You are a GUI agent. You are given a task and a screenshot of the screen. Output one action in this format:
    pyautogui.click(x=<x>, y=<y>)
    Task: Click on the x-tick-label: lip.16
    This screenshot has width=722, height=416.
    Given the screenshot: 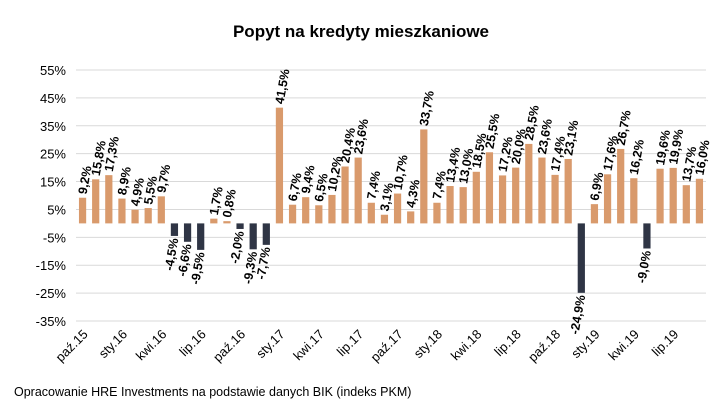 What is the action you would take?
    pyautogui.click(x=192, y=343)
    